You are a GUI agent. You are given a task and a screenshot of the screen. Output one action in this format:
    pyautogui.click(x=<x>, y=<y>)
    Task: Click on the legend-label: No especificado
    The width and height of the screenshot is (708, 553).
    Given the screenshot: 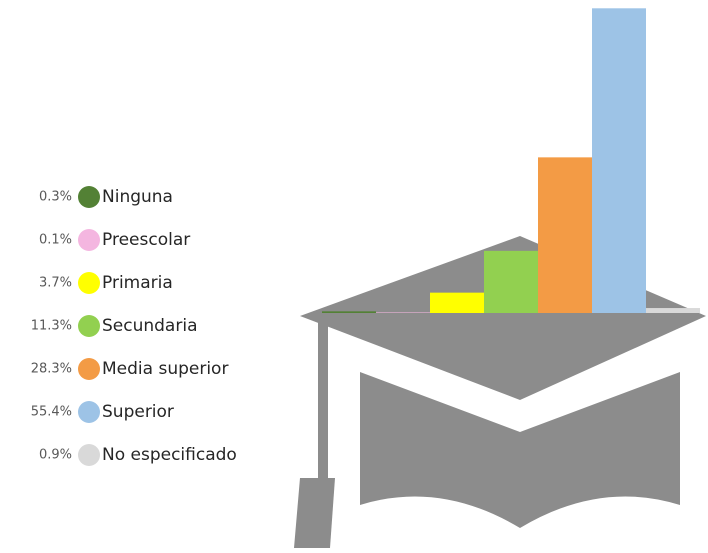 What is the action you would take?
    pyautogui.click(x=169, y=455)
    